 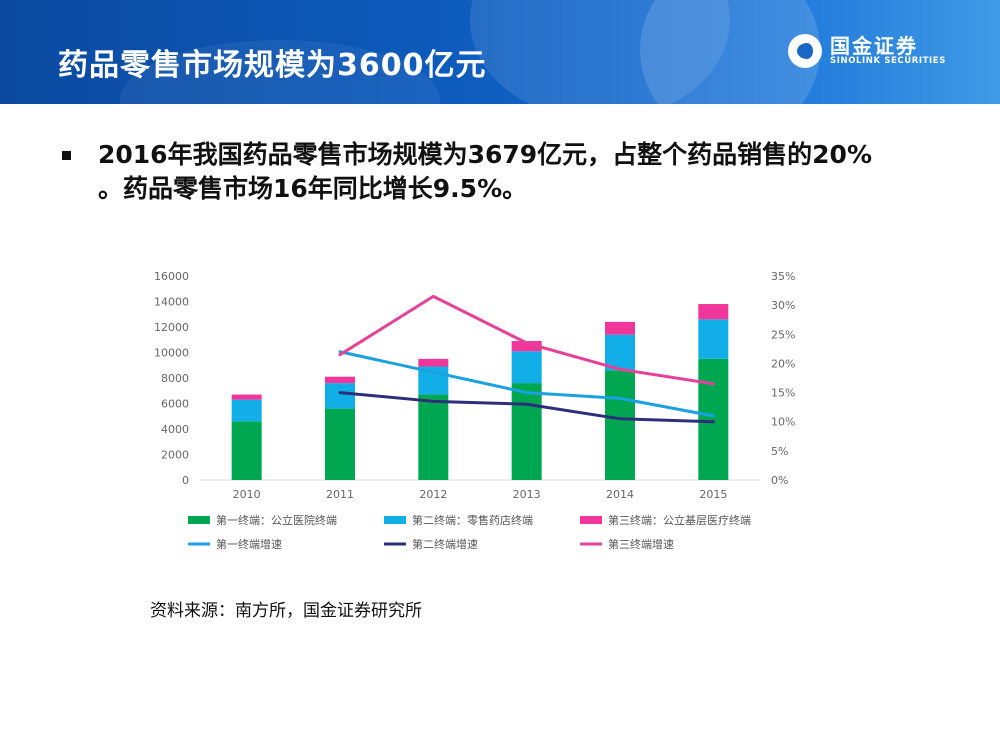 I want to click on y-right-tick-label: 10%, so click(x=783, y=422).